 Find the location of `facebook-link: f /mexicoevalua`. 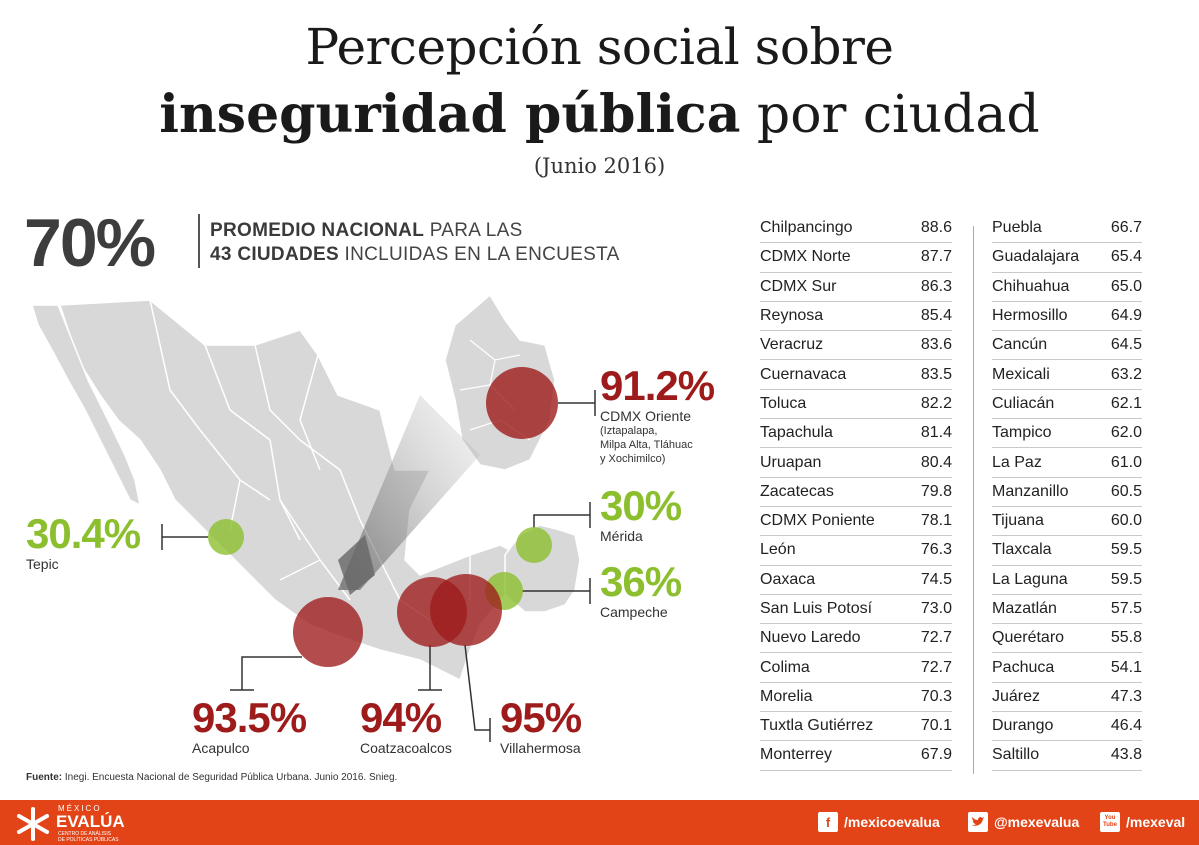

facebook-link: f /mexicoevalua is located at coordinates (879, 822).